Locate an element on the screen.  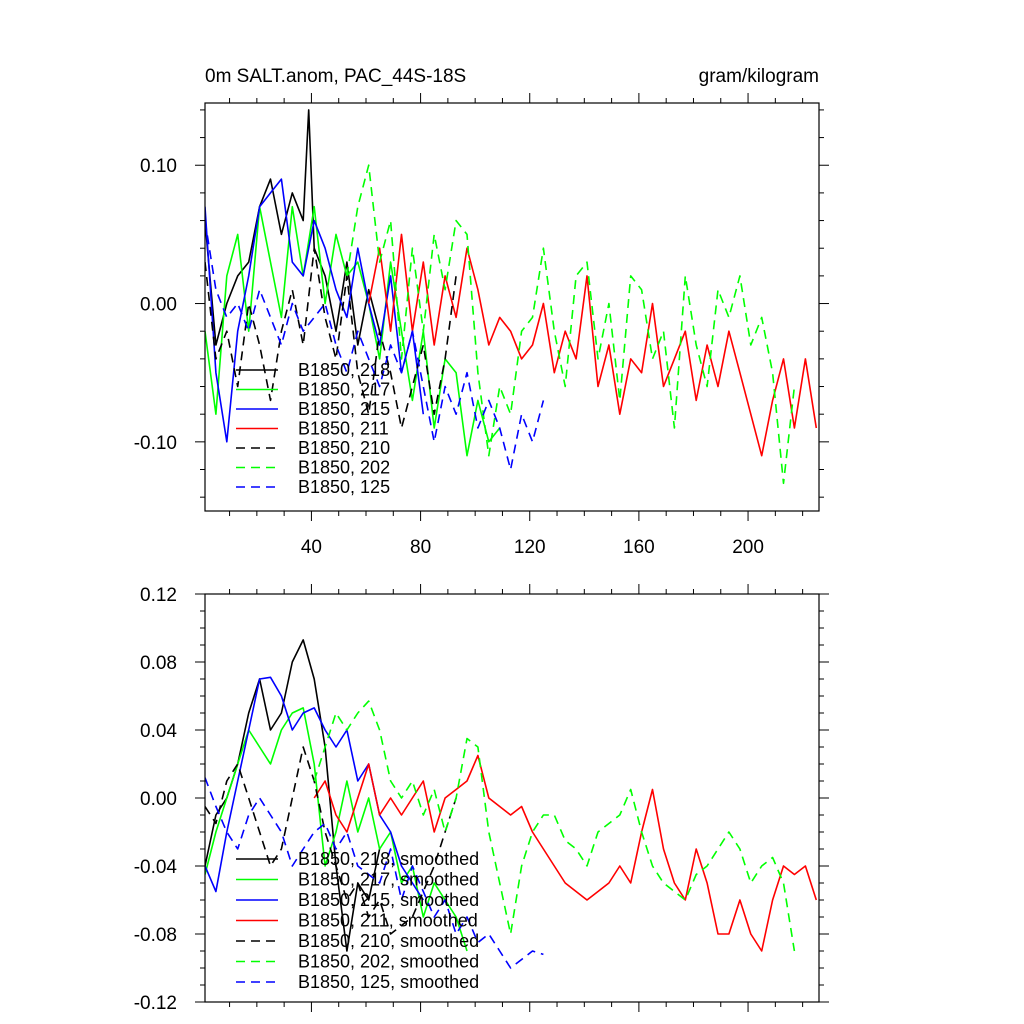
y-tick-label: 0.08 is located at coordinates (158, 663).